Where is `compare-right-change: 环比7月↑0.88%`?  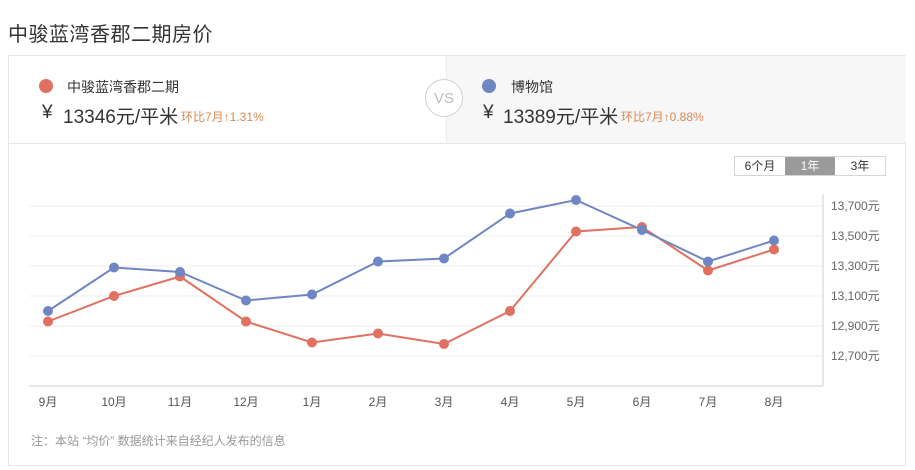
compare-right-change: 环比7月↑0.88% is located at coordinates (662, 117).